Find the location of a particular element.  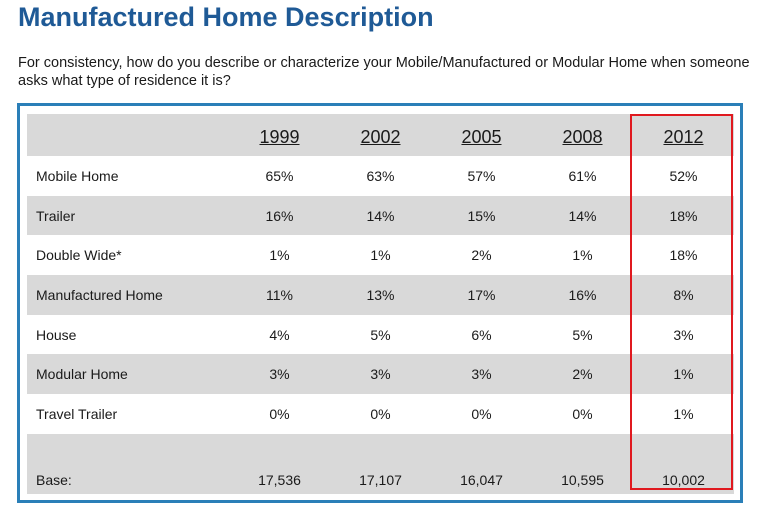

row-label: House is located at coordinates (56, 334).